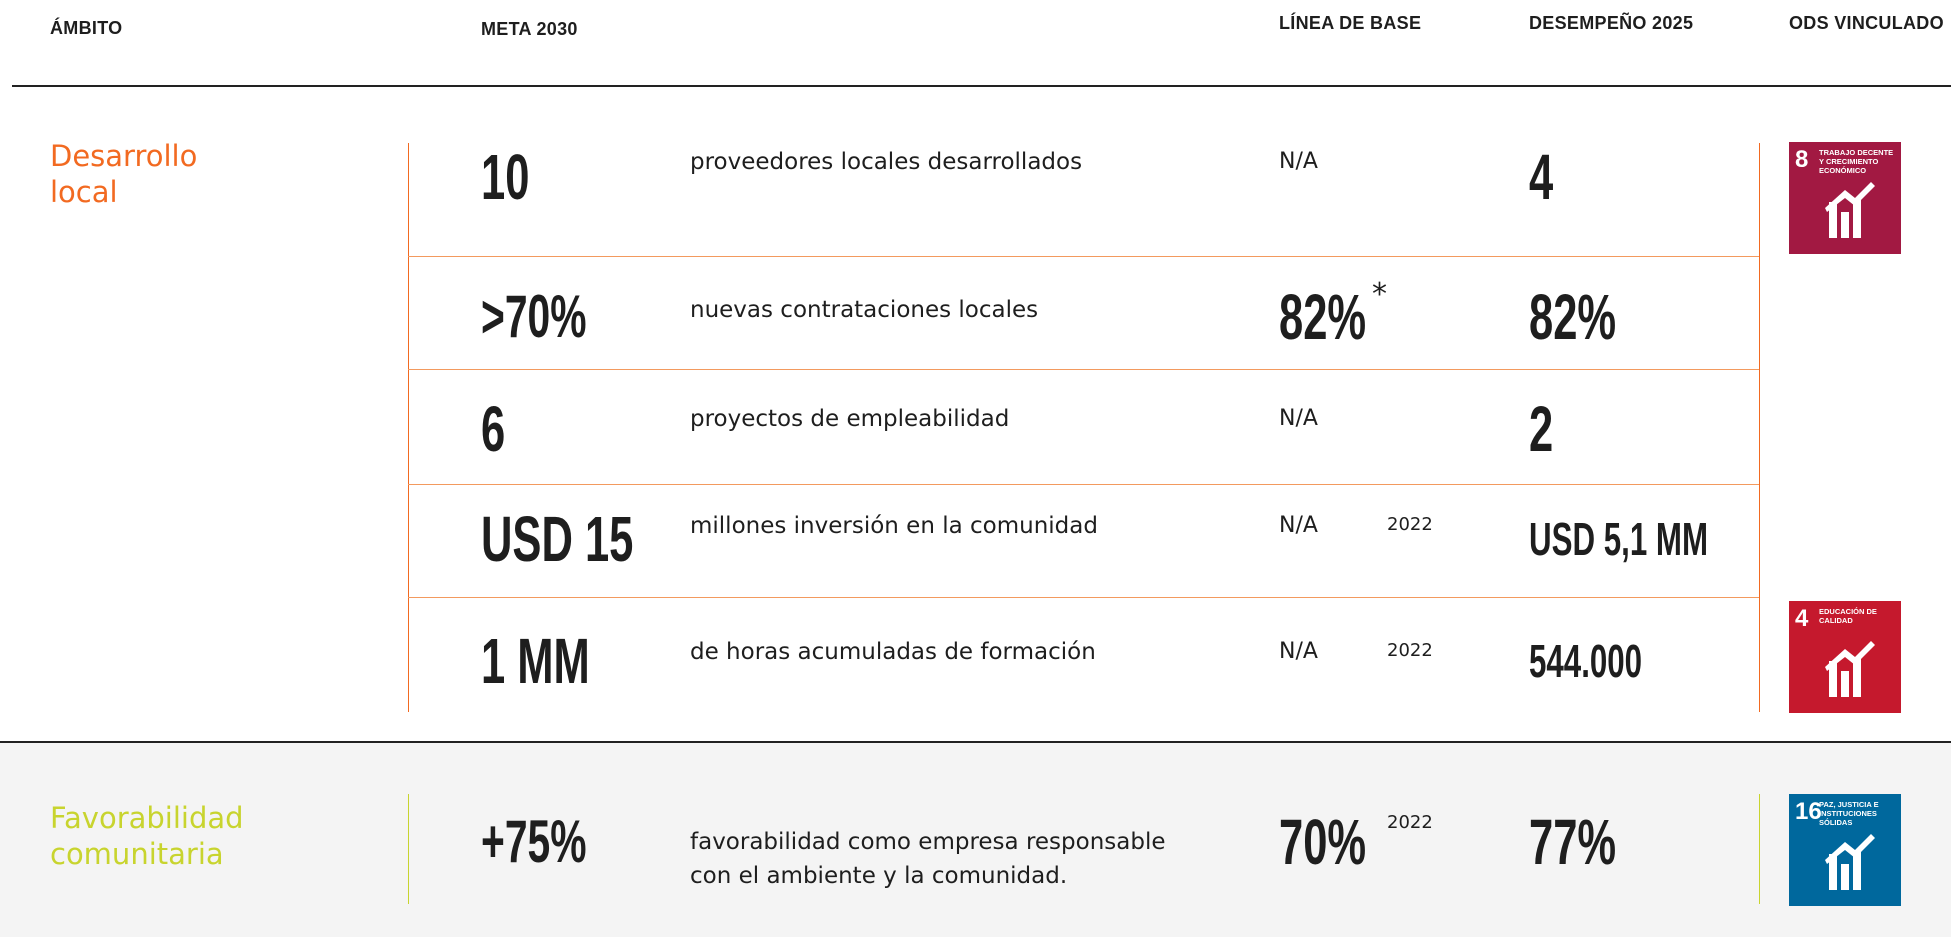  What do you see at coordinates (850, 419) in the screenshot?
I see `description: proyectos de empleabilidad` at bounding box center [850, 419].